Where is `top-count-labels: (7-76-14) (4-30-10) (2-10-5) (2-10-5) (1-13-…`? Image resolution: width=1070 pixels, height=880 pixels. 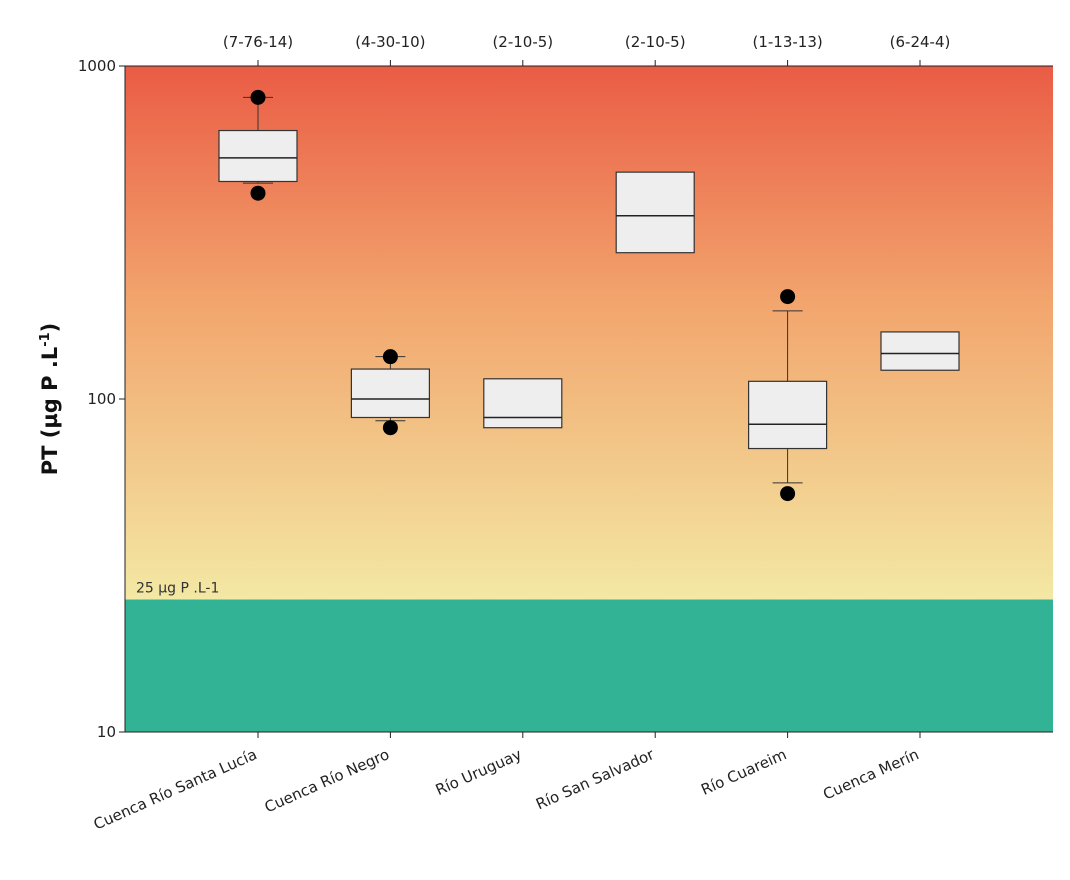 top-count-labels: (7-76-14) (4-30-10) (2-10-5) (2-10-5) (1-13-… is located at coordinates (586, 49).